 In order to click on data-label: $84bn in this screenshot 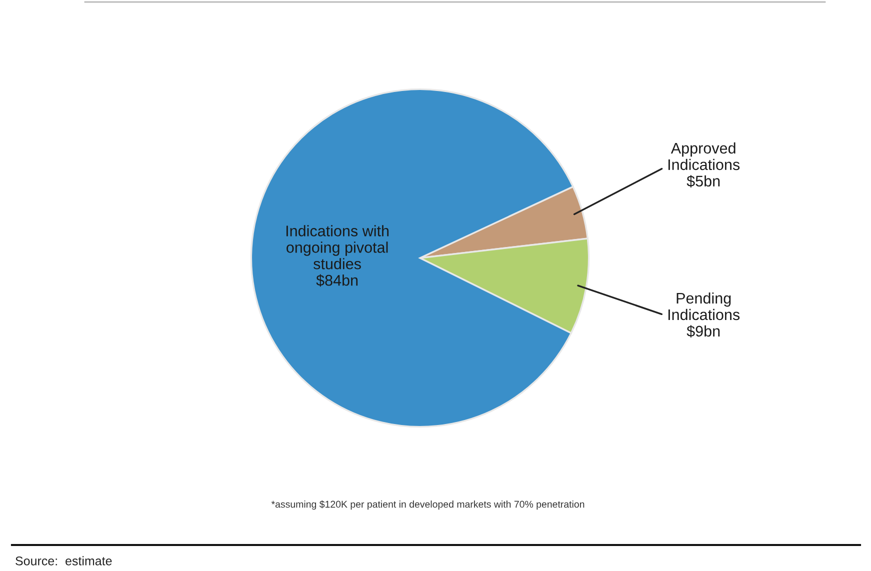, I will do `click(337, 280)`.